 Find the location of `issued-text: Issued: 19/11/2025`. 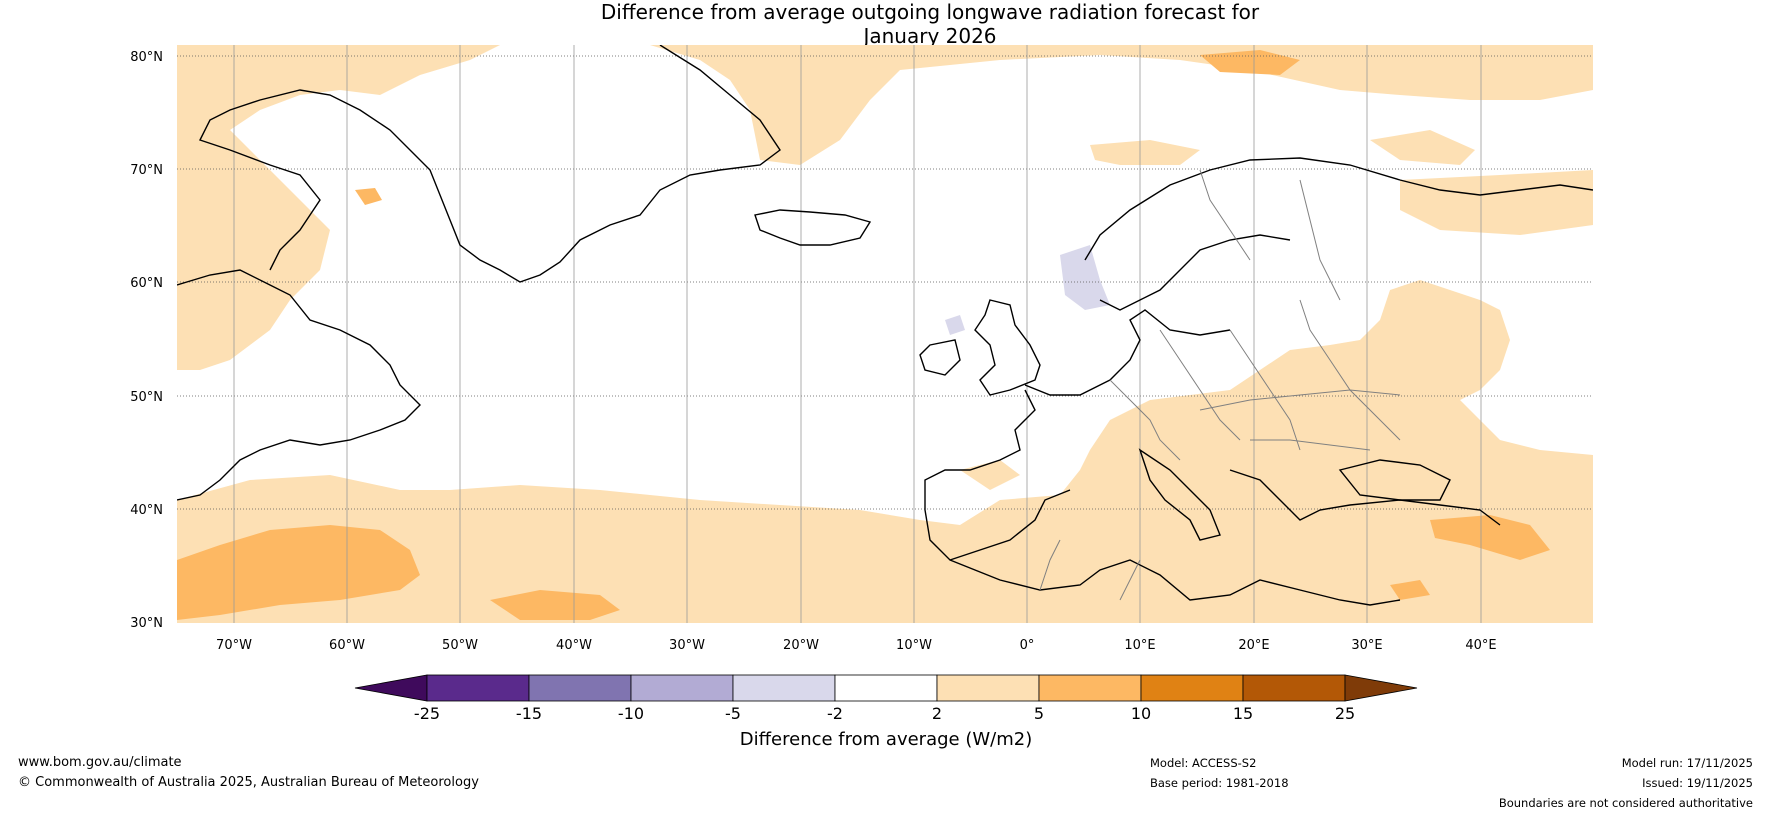

issued-text: Issued: 19/11/2025 is located at coordinates (1697, 783).